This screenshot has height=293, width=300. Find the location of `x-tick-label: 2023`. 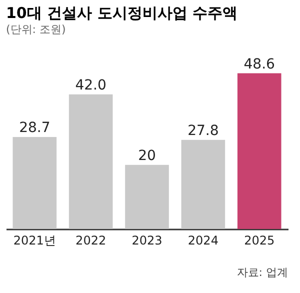

x-tick-label: 2023 is located at coordinates (147, 241).